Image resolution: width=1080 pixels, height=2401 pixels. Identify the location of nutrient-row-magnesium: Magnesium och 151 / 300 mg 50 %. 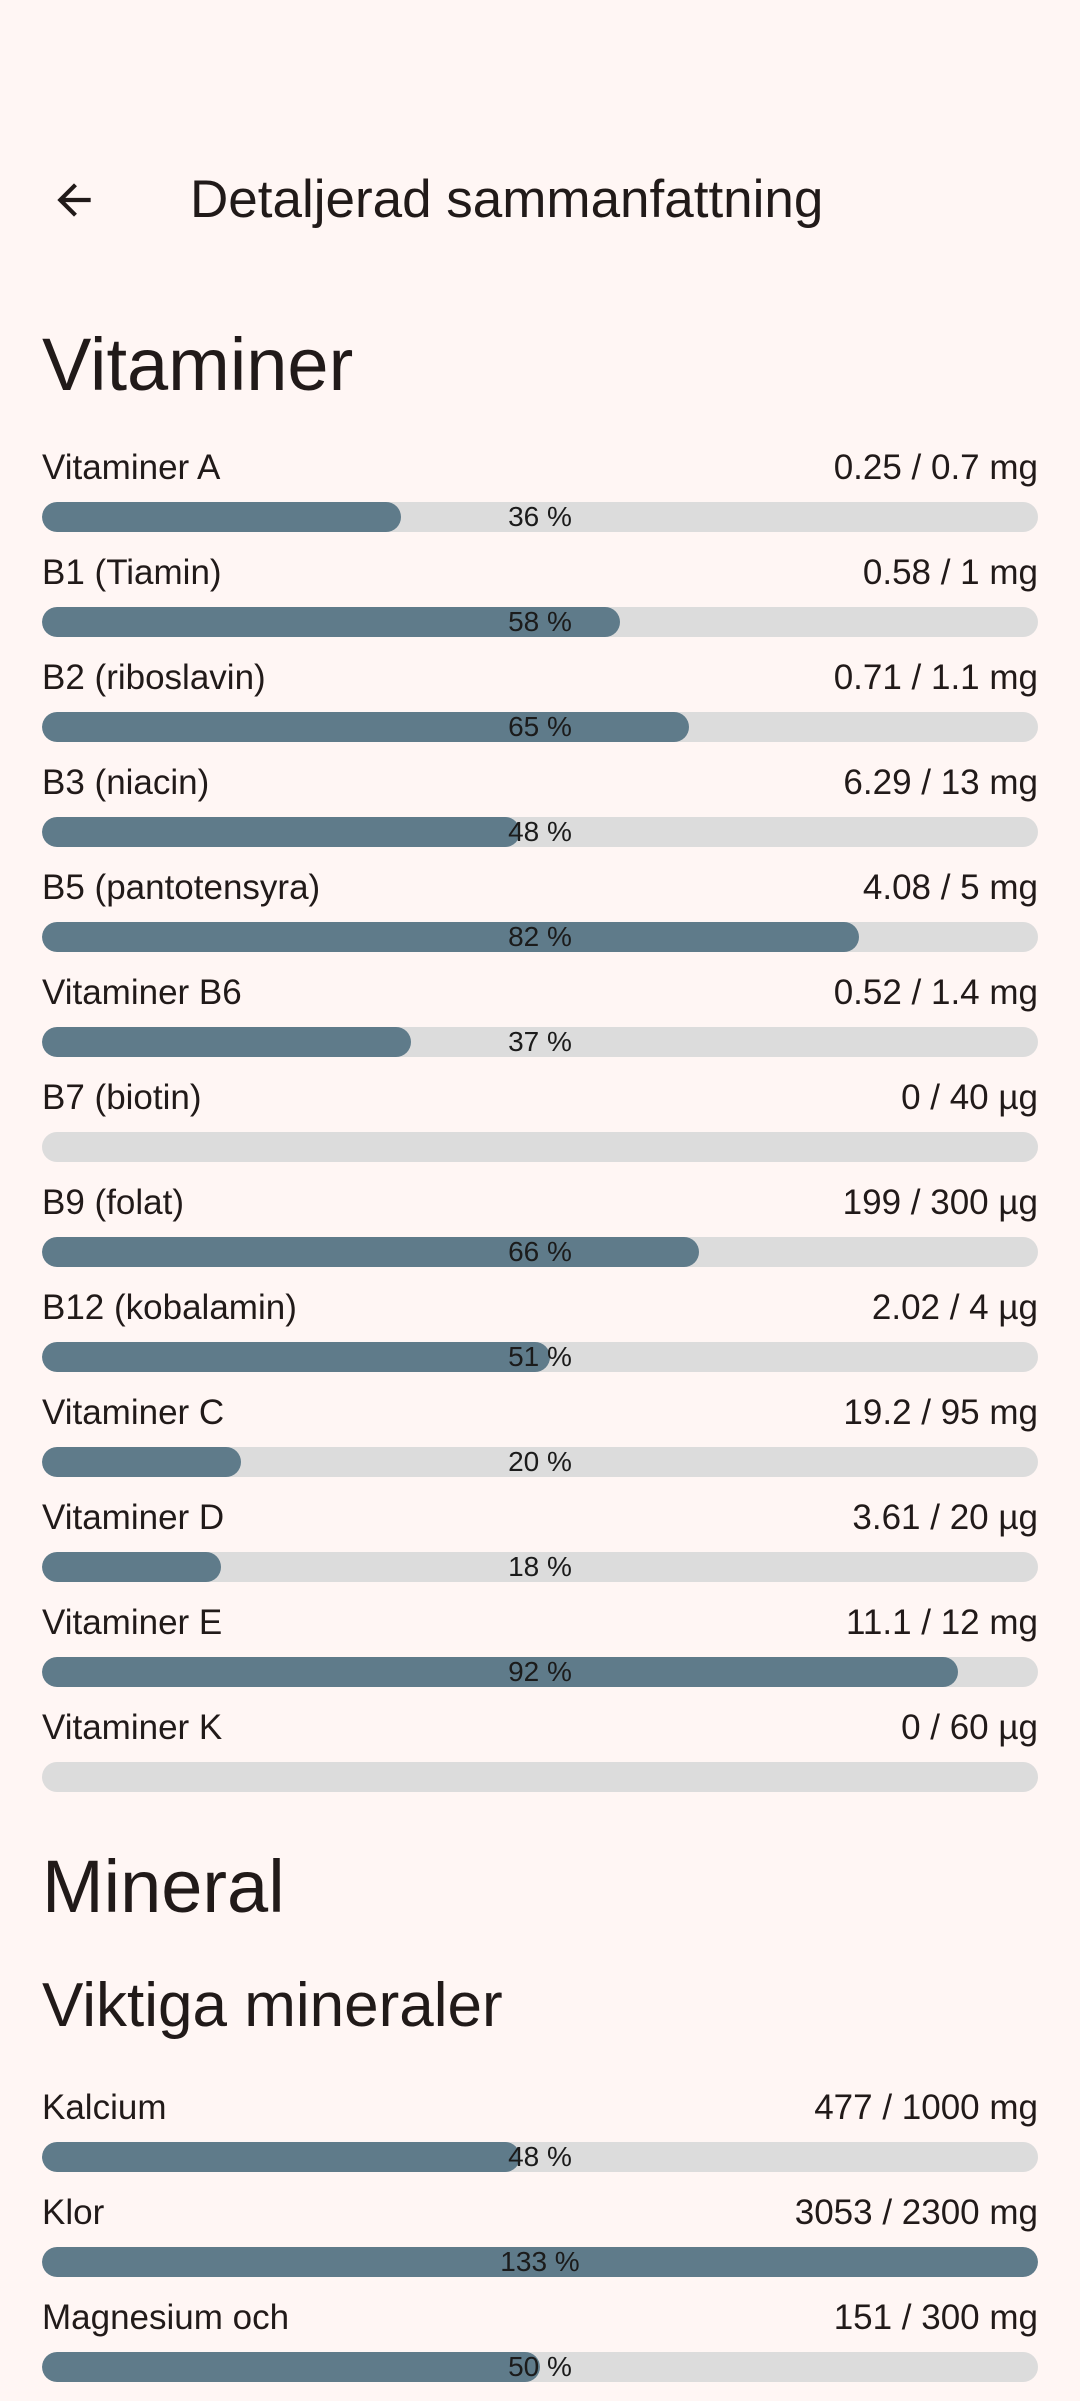
(540, 2348).